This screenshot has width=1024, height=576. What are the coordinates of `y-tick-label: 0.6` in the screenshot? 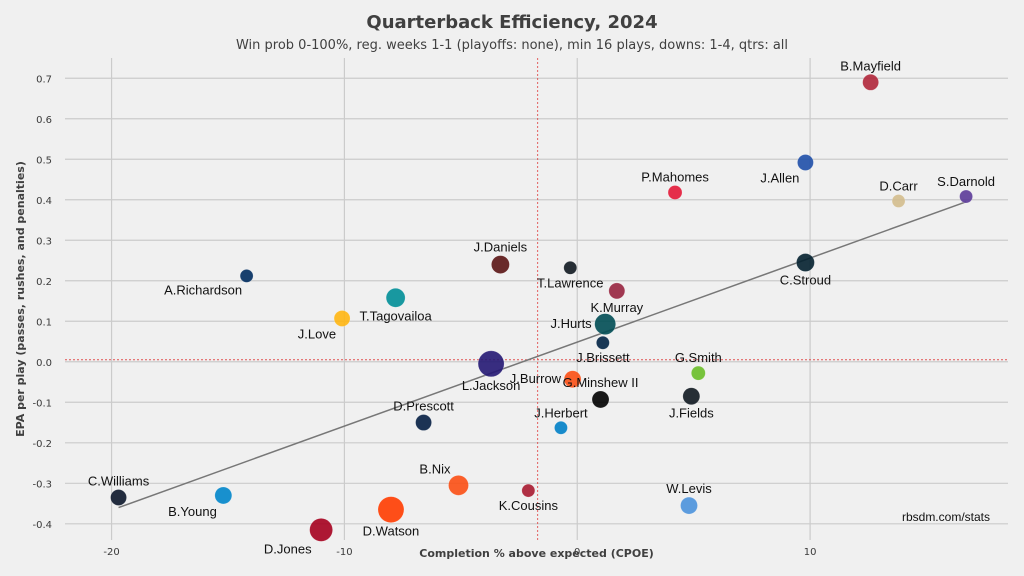 It's located at (44, 120).